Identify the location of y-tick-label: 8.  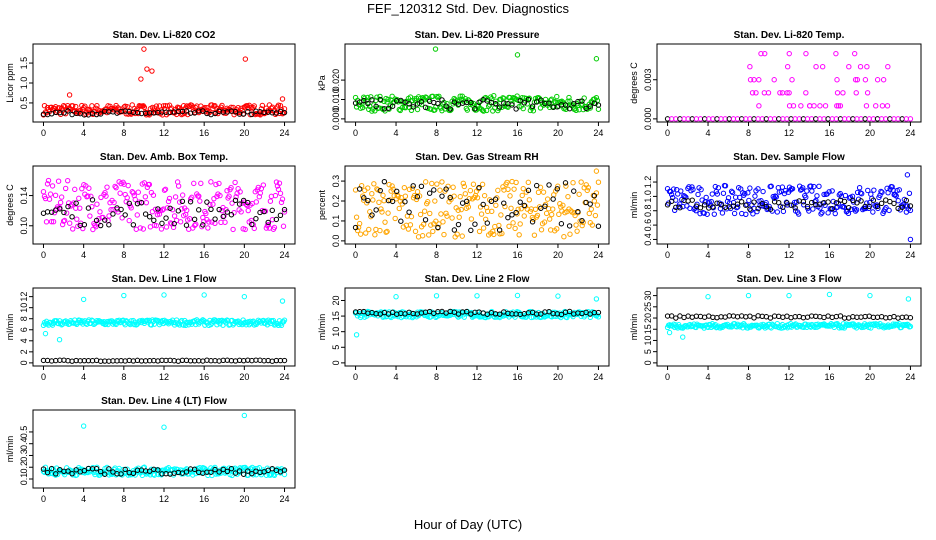
(24, 318).